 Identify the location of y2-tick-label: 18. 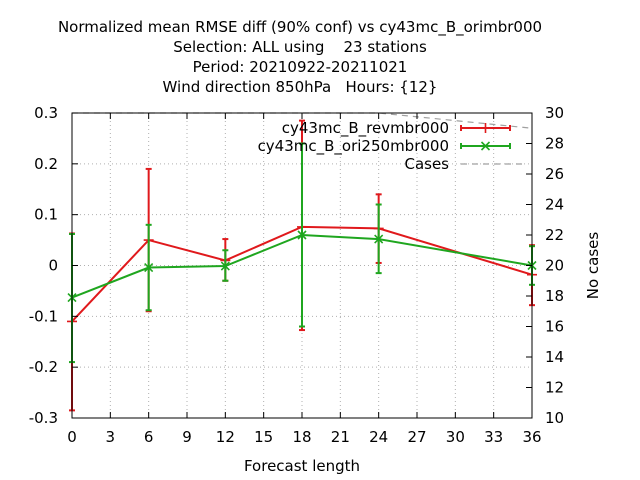
(554, 296).